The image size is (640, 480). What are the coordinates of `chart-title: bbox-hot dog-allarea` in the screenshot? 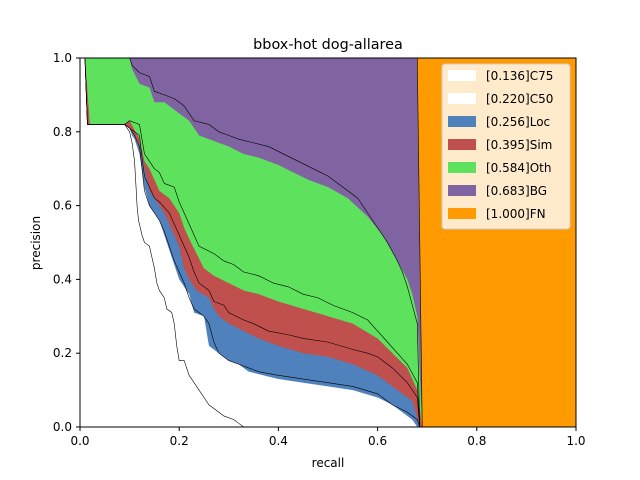 It's located at (328, 45).